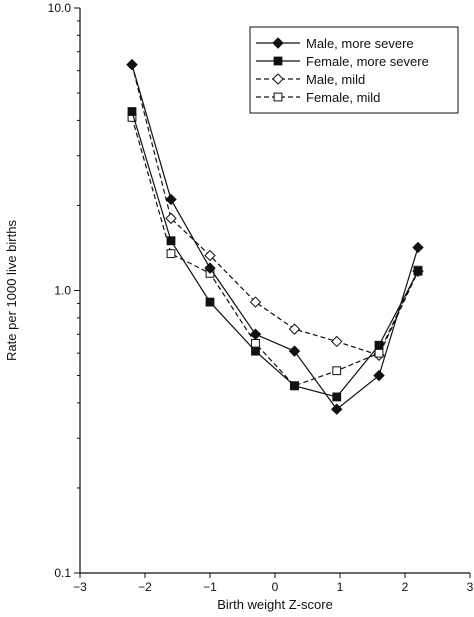  What do you see at coordinates (343, 97) in the screenshot?
I see `legend-label: Female, mild` at bounding box center [343, 97].